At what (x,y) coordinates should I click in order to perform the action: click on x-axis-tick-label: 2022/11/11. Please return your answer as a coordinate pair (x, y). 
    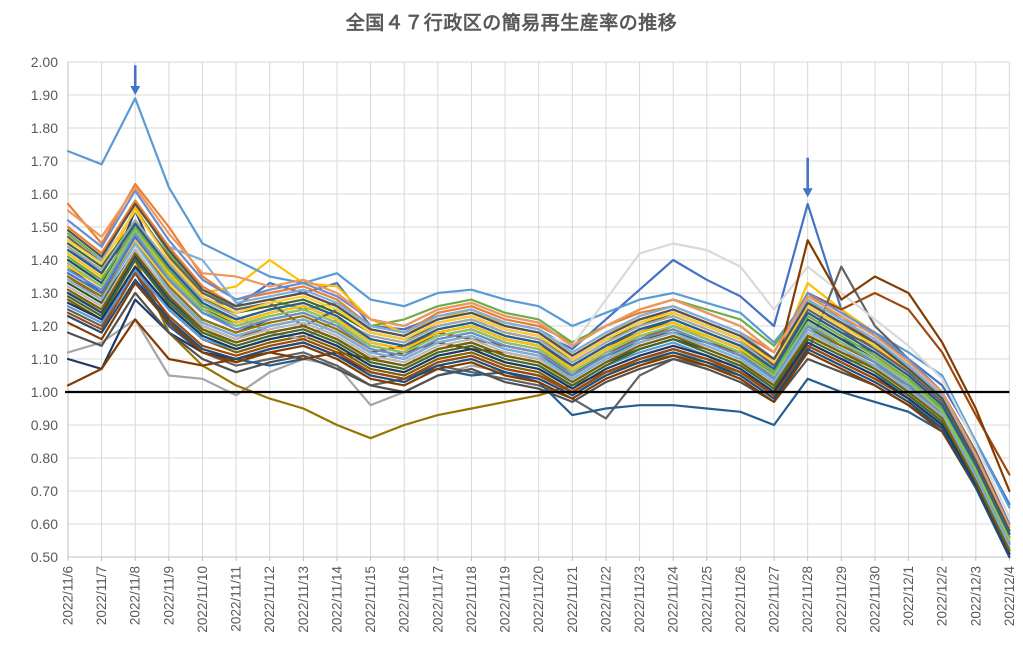
    Looking at the image, I should click on (236, 599).